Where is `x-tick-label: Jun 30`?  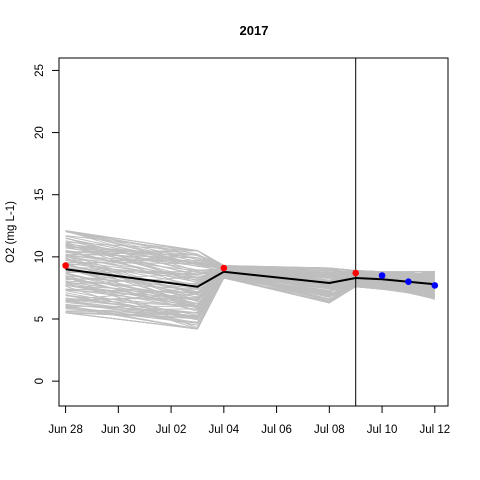
x-tick-label: Jun 30 is located at coordinates (118, 430).